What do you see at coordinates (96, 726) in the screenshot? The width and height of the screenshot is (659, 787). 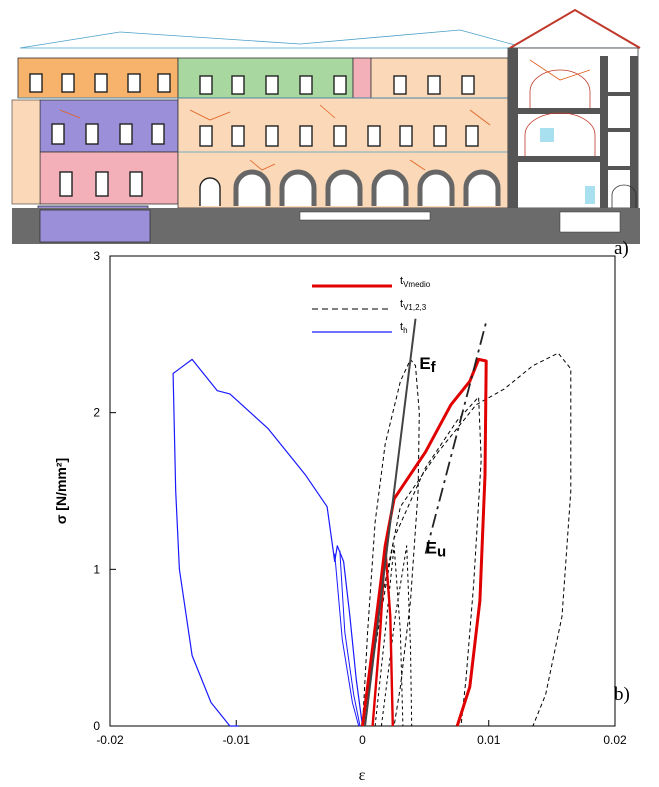 I see `y-tick-label: 0` at bounding box center [96, 726].